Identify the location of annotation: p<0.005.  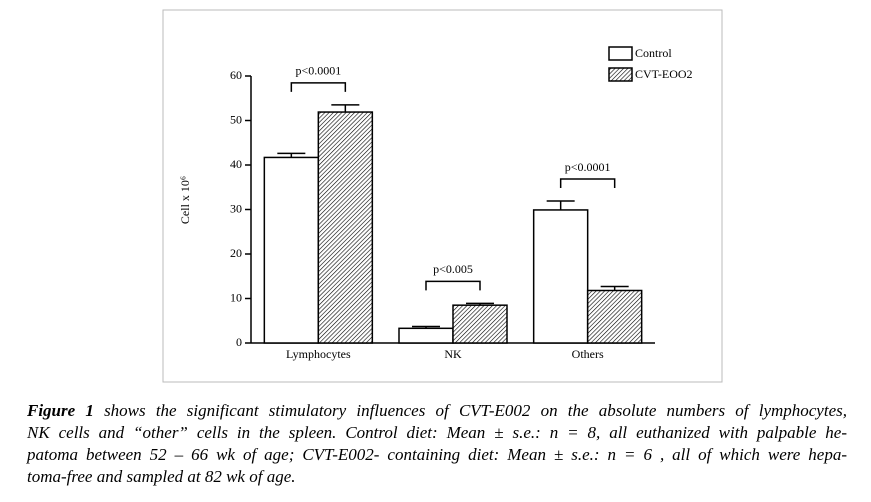
(453, 269).